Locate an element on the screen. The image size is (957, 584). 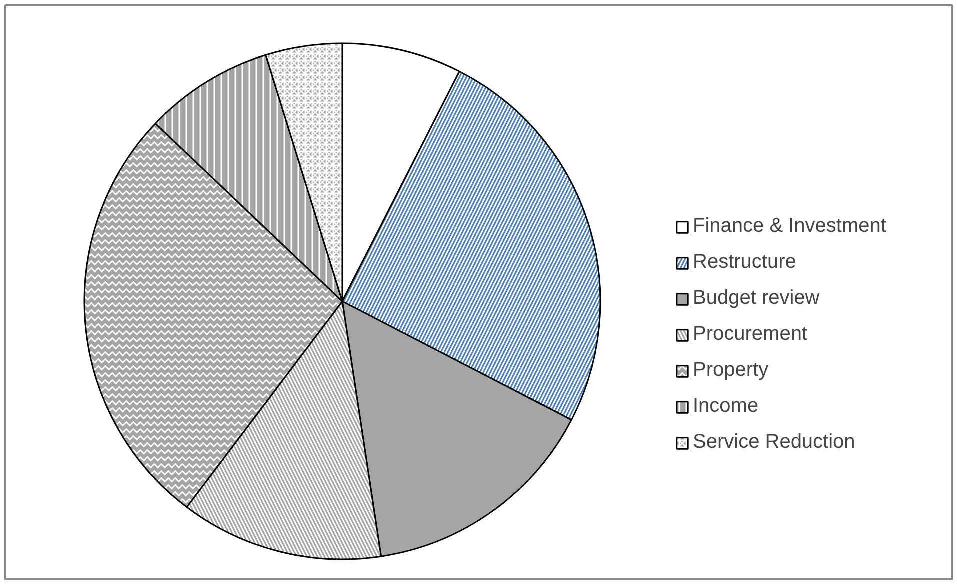
legend-label: Budget review is located at coordinates (756, 298).